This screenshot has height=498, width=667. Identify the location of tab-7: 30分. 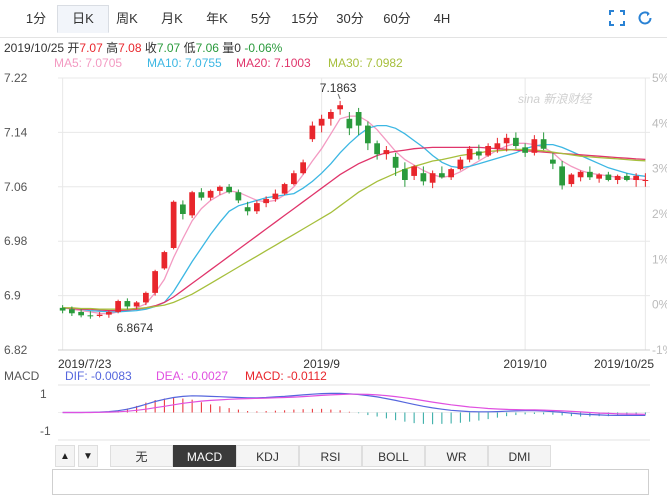
(350, 18).